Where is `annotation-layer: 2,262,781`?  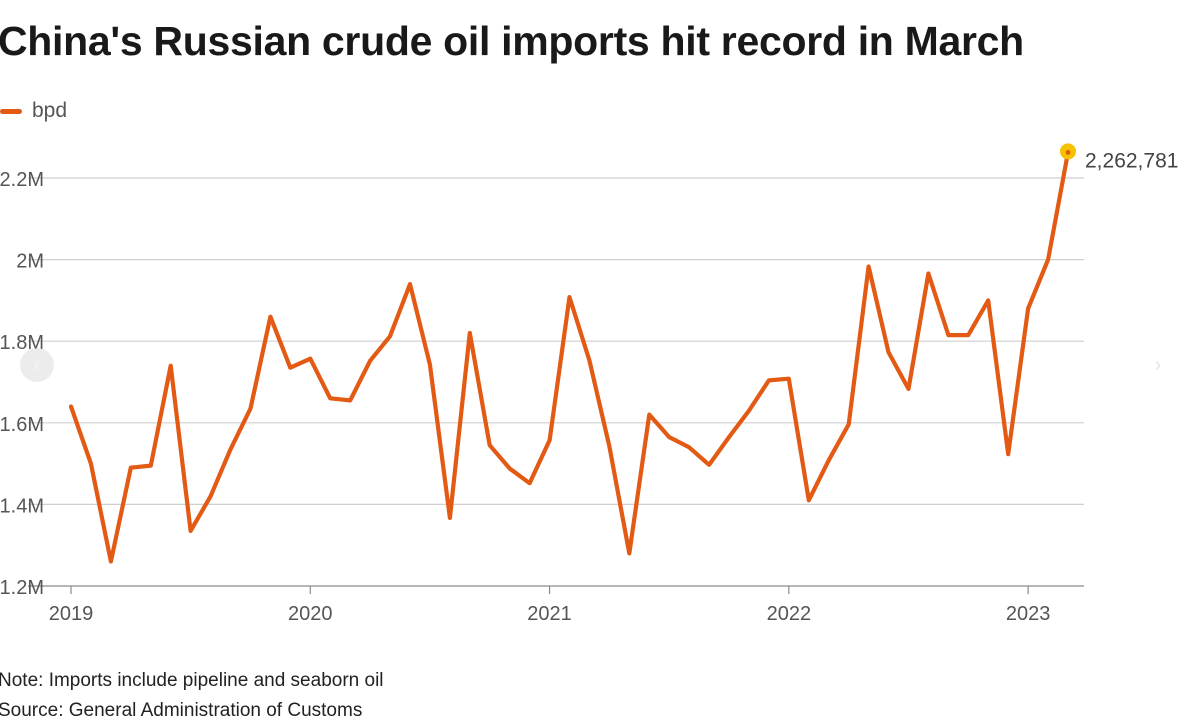
annotation-layer: 2,262,781 is located at coordinates (1119, 157).